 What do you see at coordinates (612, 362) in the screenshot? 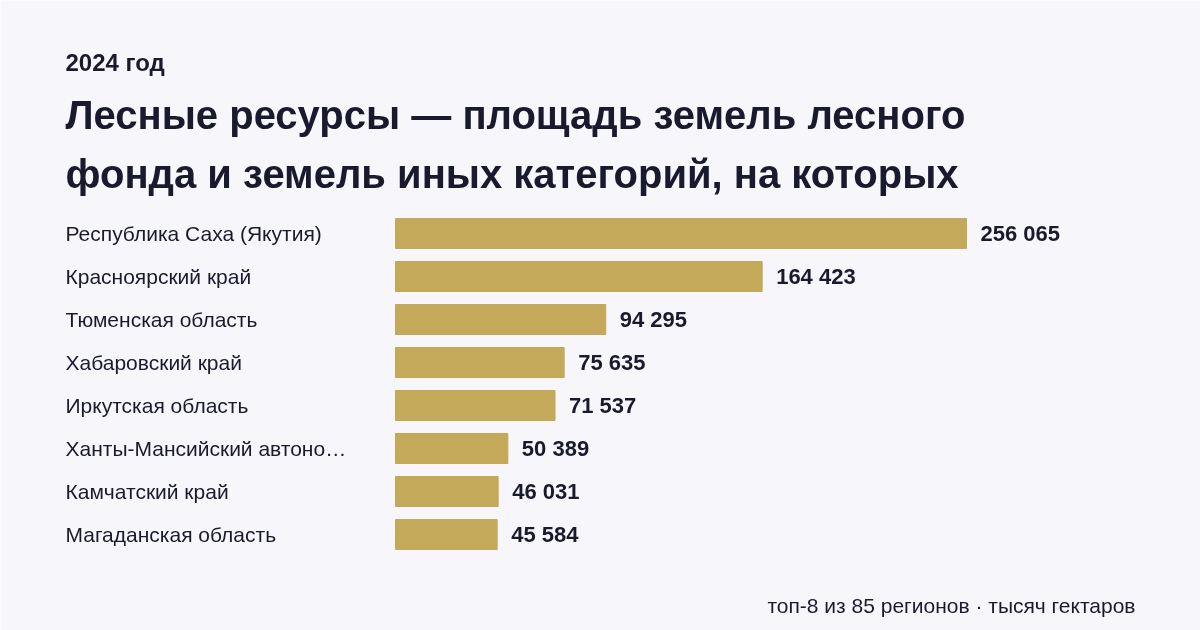
I see `data-label: 75 635` at bounding box center [612, 362].